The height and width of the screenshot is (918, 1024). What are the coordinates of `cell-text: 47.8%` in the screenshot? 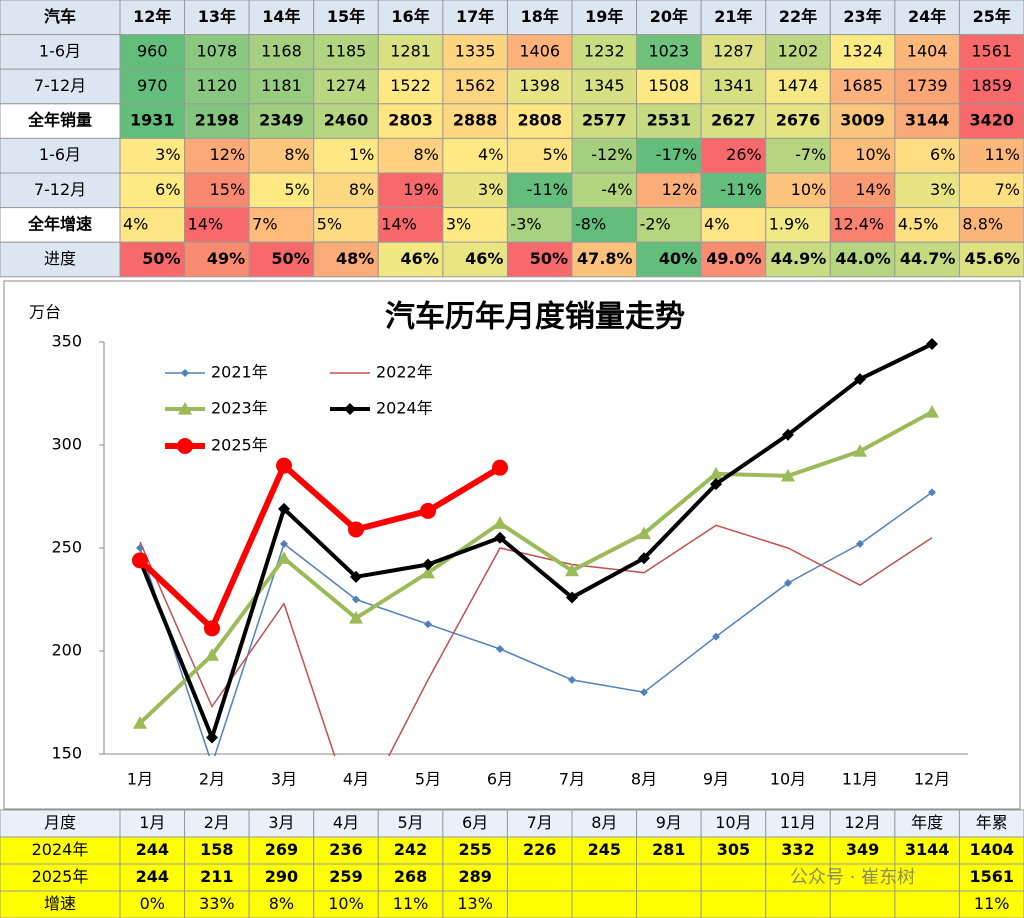 It's located at (605, 258).